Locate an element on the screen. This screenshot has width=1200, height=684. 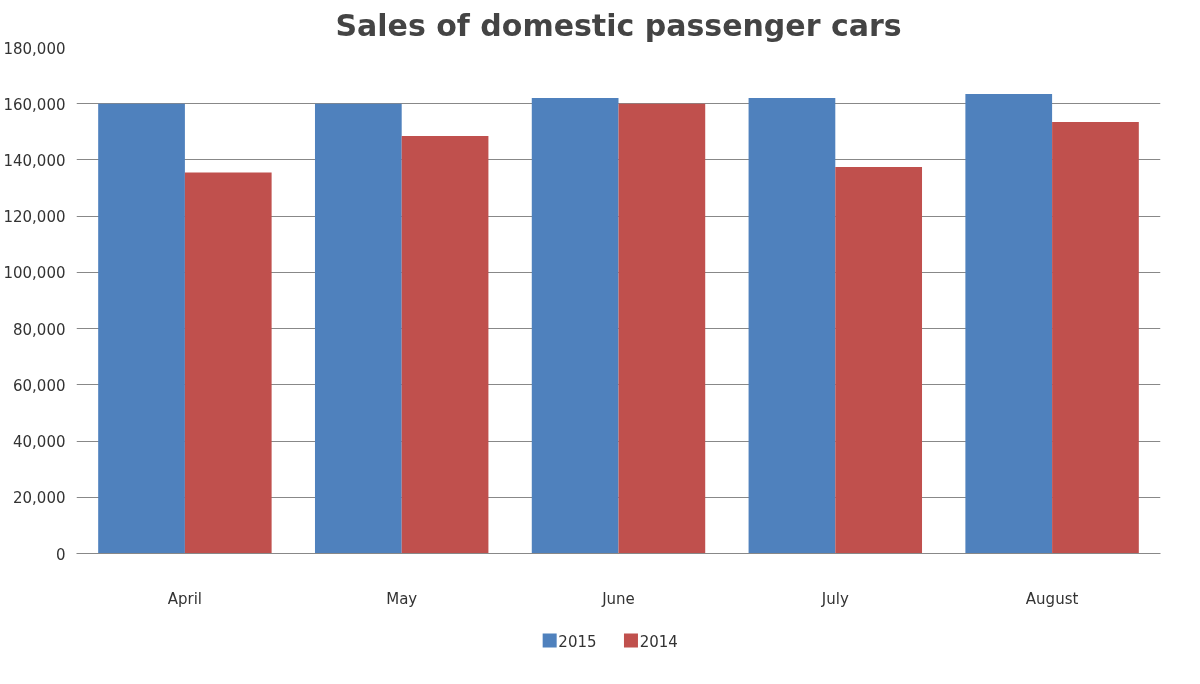
legend-label: 2015 is located at coordinates (577, 641).